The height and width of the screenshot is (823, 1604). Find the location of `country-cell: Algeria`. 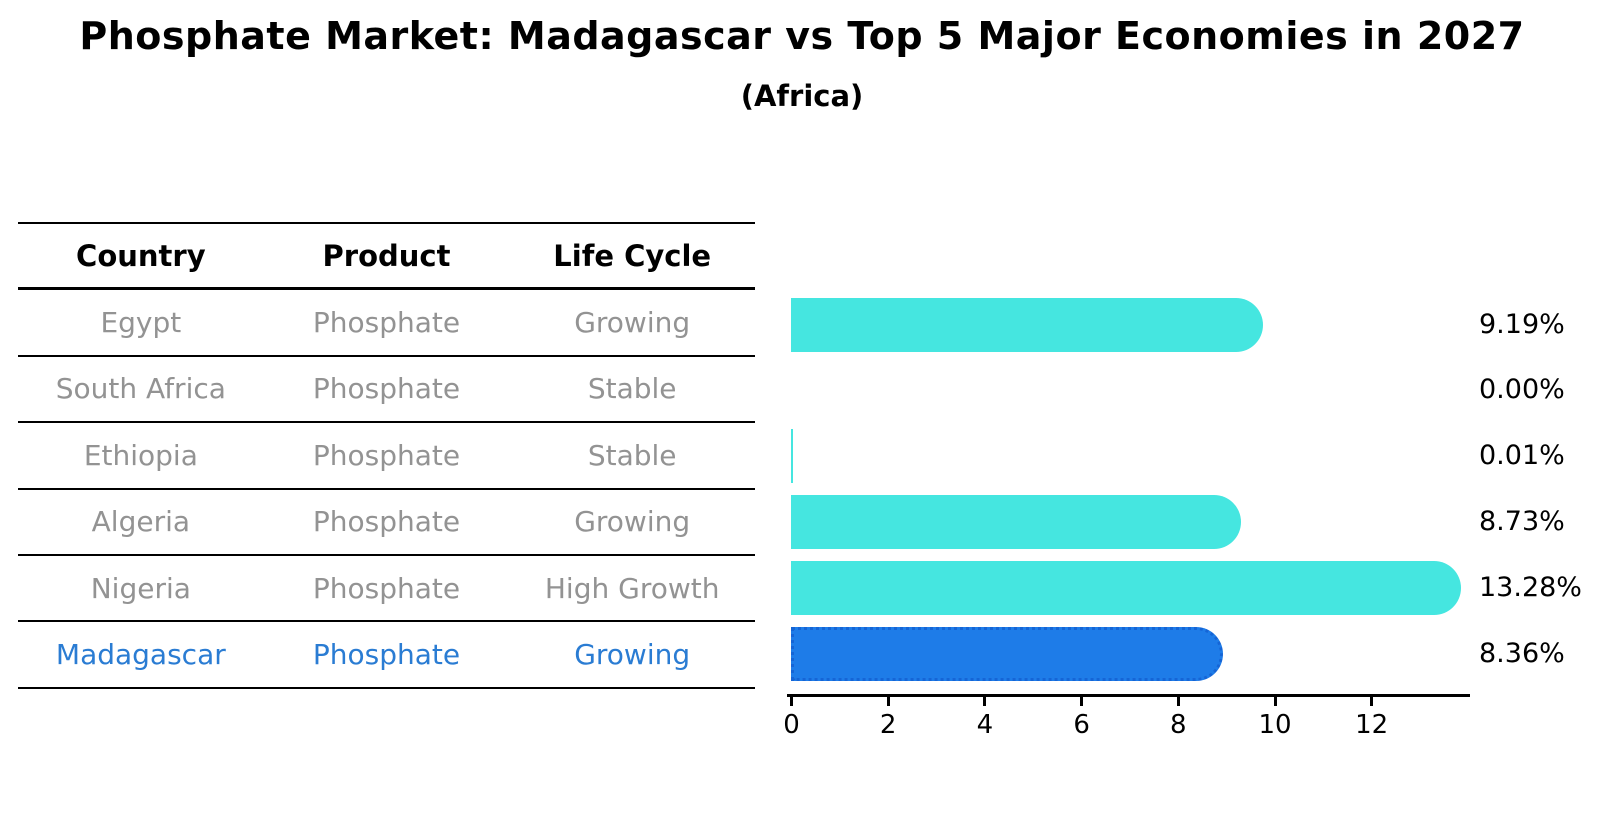

country-cell: Algeria is located at coordinates (141, 522).